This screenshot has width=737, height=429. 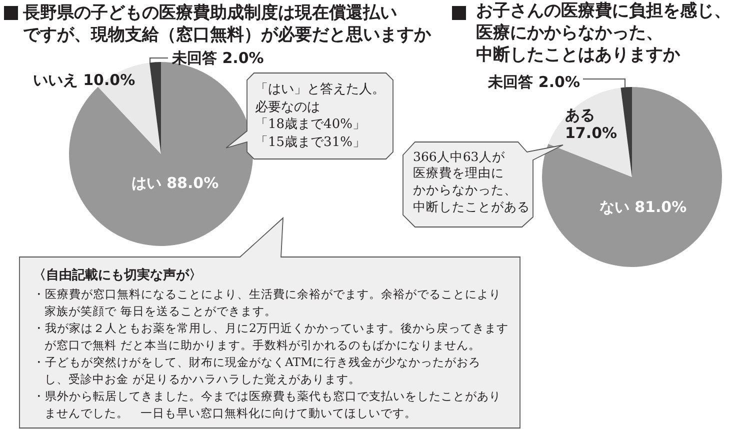 I want to click on text: ・医療費が窓口無料になることにより、生活費に余裕がでます。余裕がでることにより家族が笑顔で 毎日を送ることができます。, so click(x=267, y=302).